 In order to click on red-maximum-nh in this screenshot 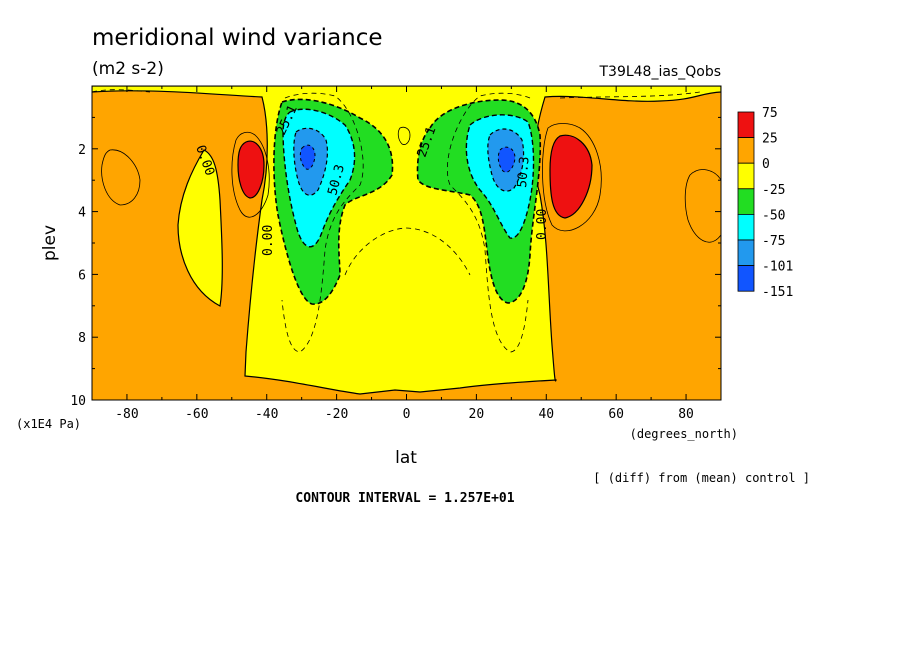, I will do `click(571, 176)`.